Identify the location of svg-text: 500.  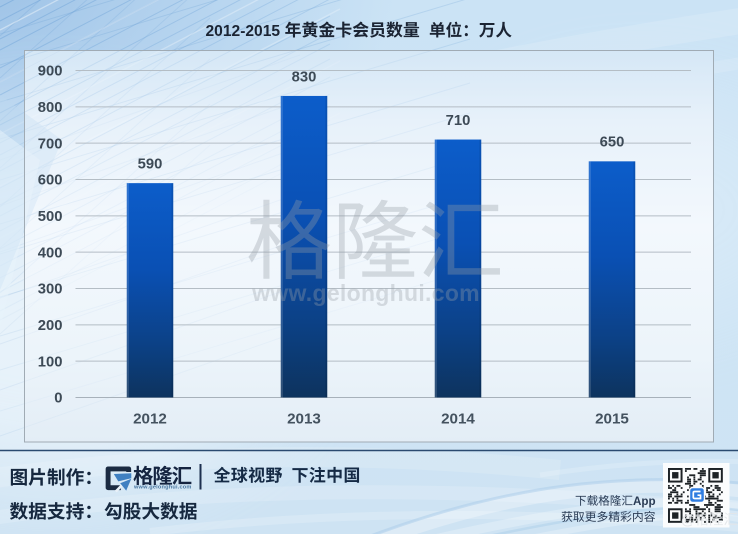
(50, 217).